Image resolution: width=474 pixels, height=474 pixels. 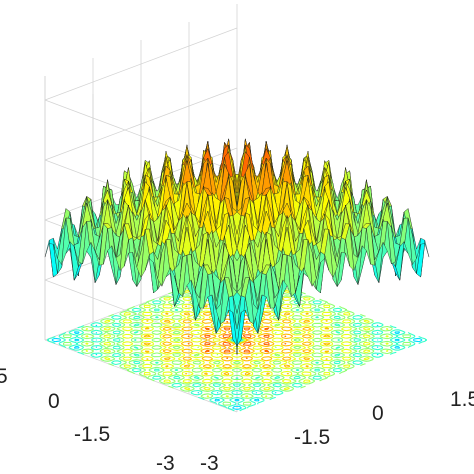 What do you see at coordinates (378, 413) in the screenshot?
I see `x-tick-label: 0` at bounding box center [378, 413].